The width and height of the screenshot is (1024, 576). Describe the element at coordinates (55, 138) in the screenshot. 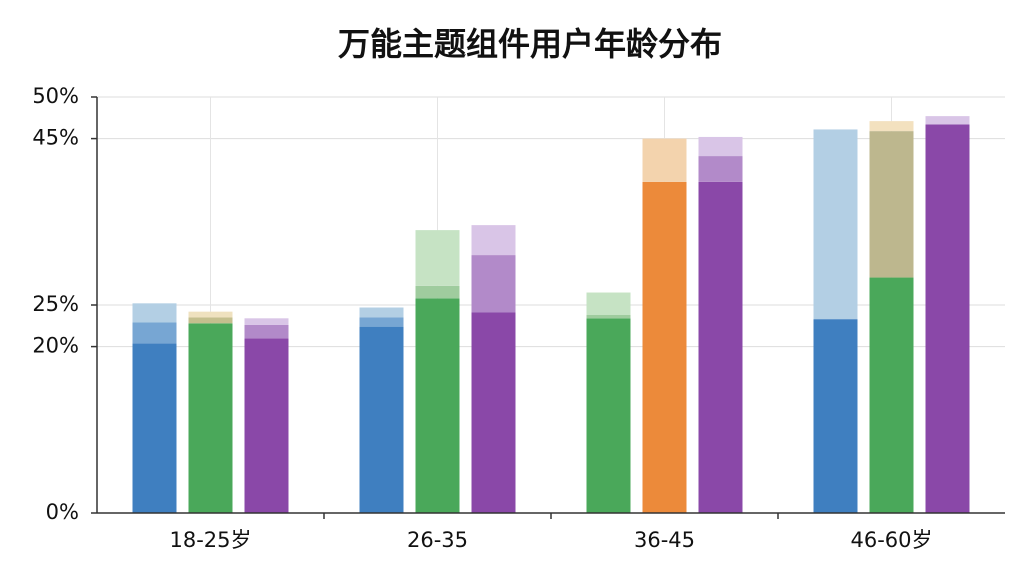

I see `y-tick-label: 45%` at that location.